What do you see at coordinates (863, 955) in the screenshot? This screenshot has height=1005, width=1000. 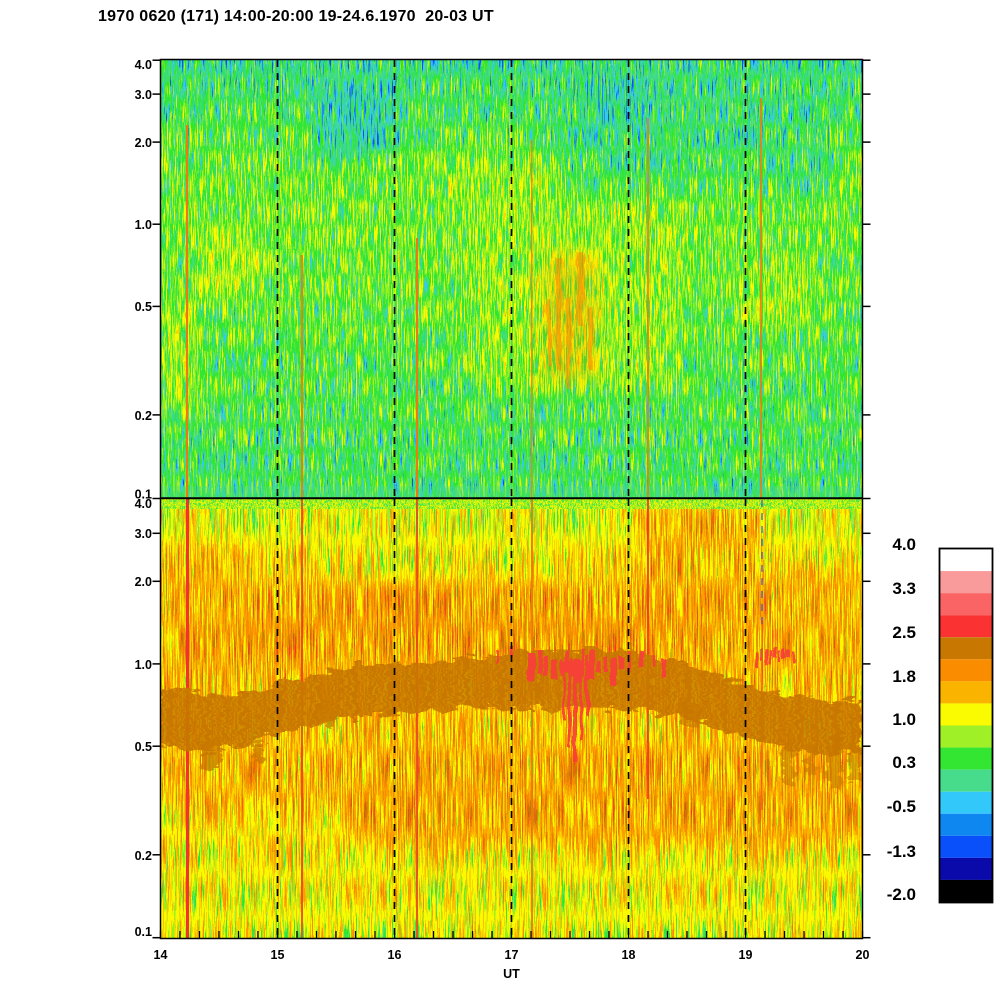 I see `svg-text: 20` at bounding box center [863, 955].